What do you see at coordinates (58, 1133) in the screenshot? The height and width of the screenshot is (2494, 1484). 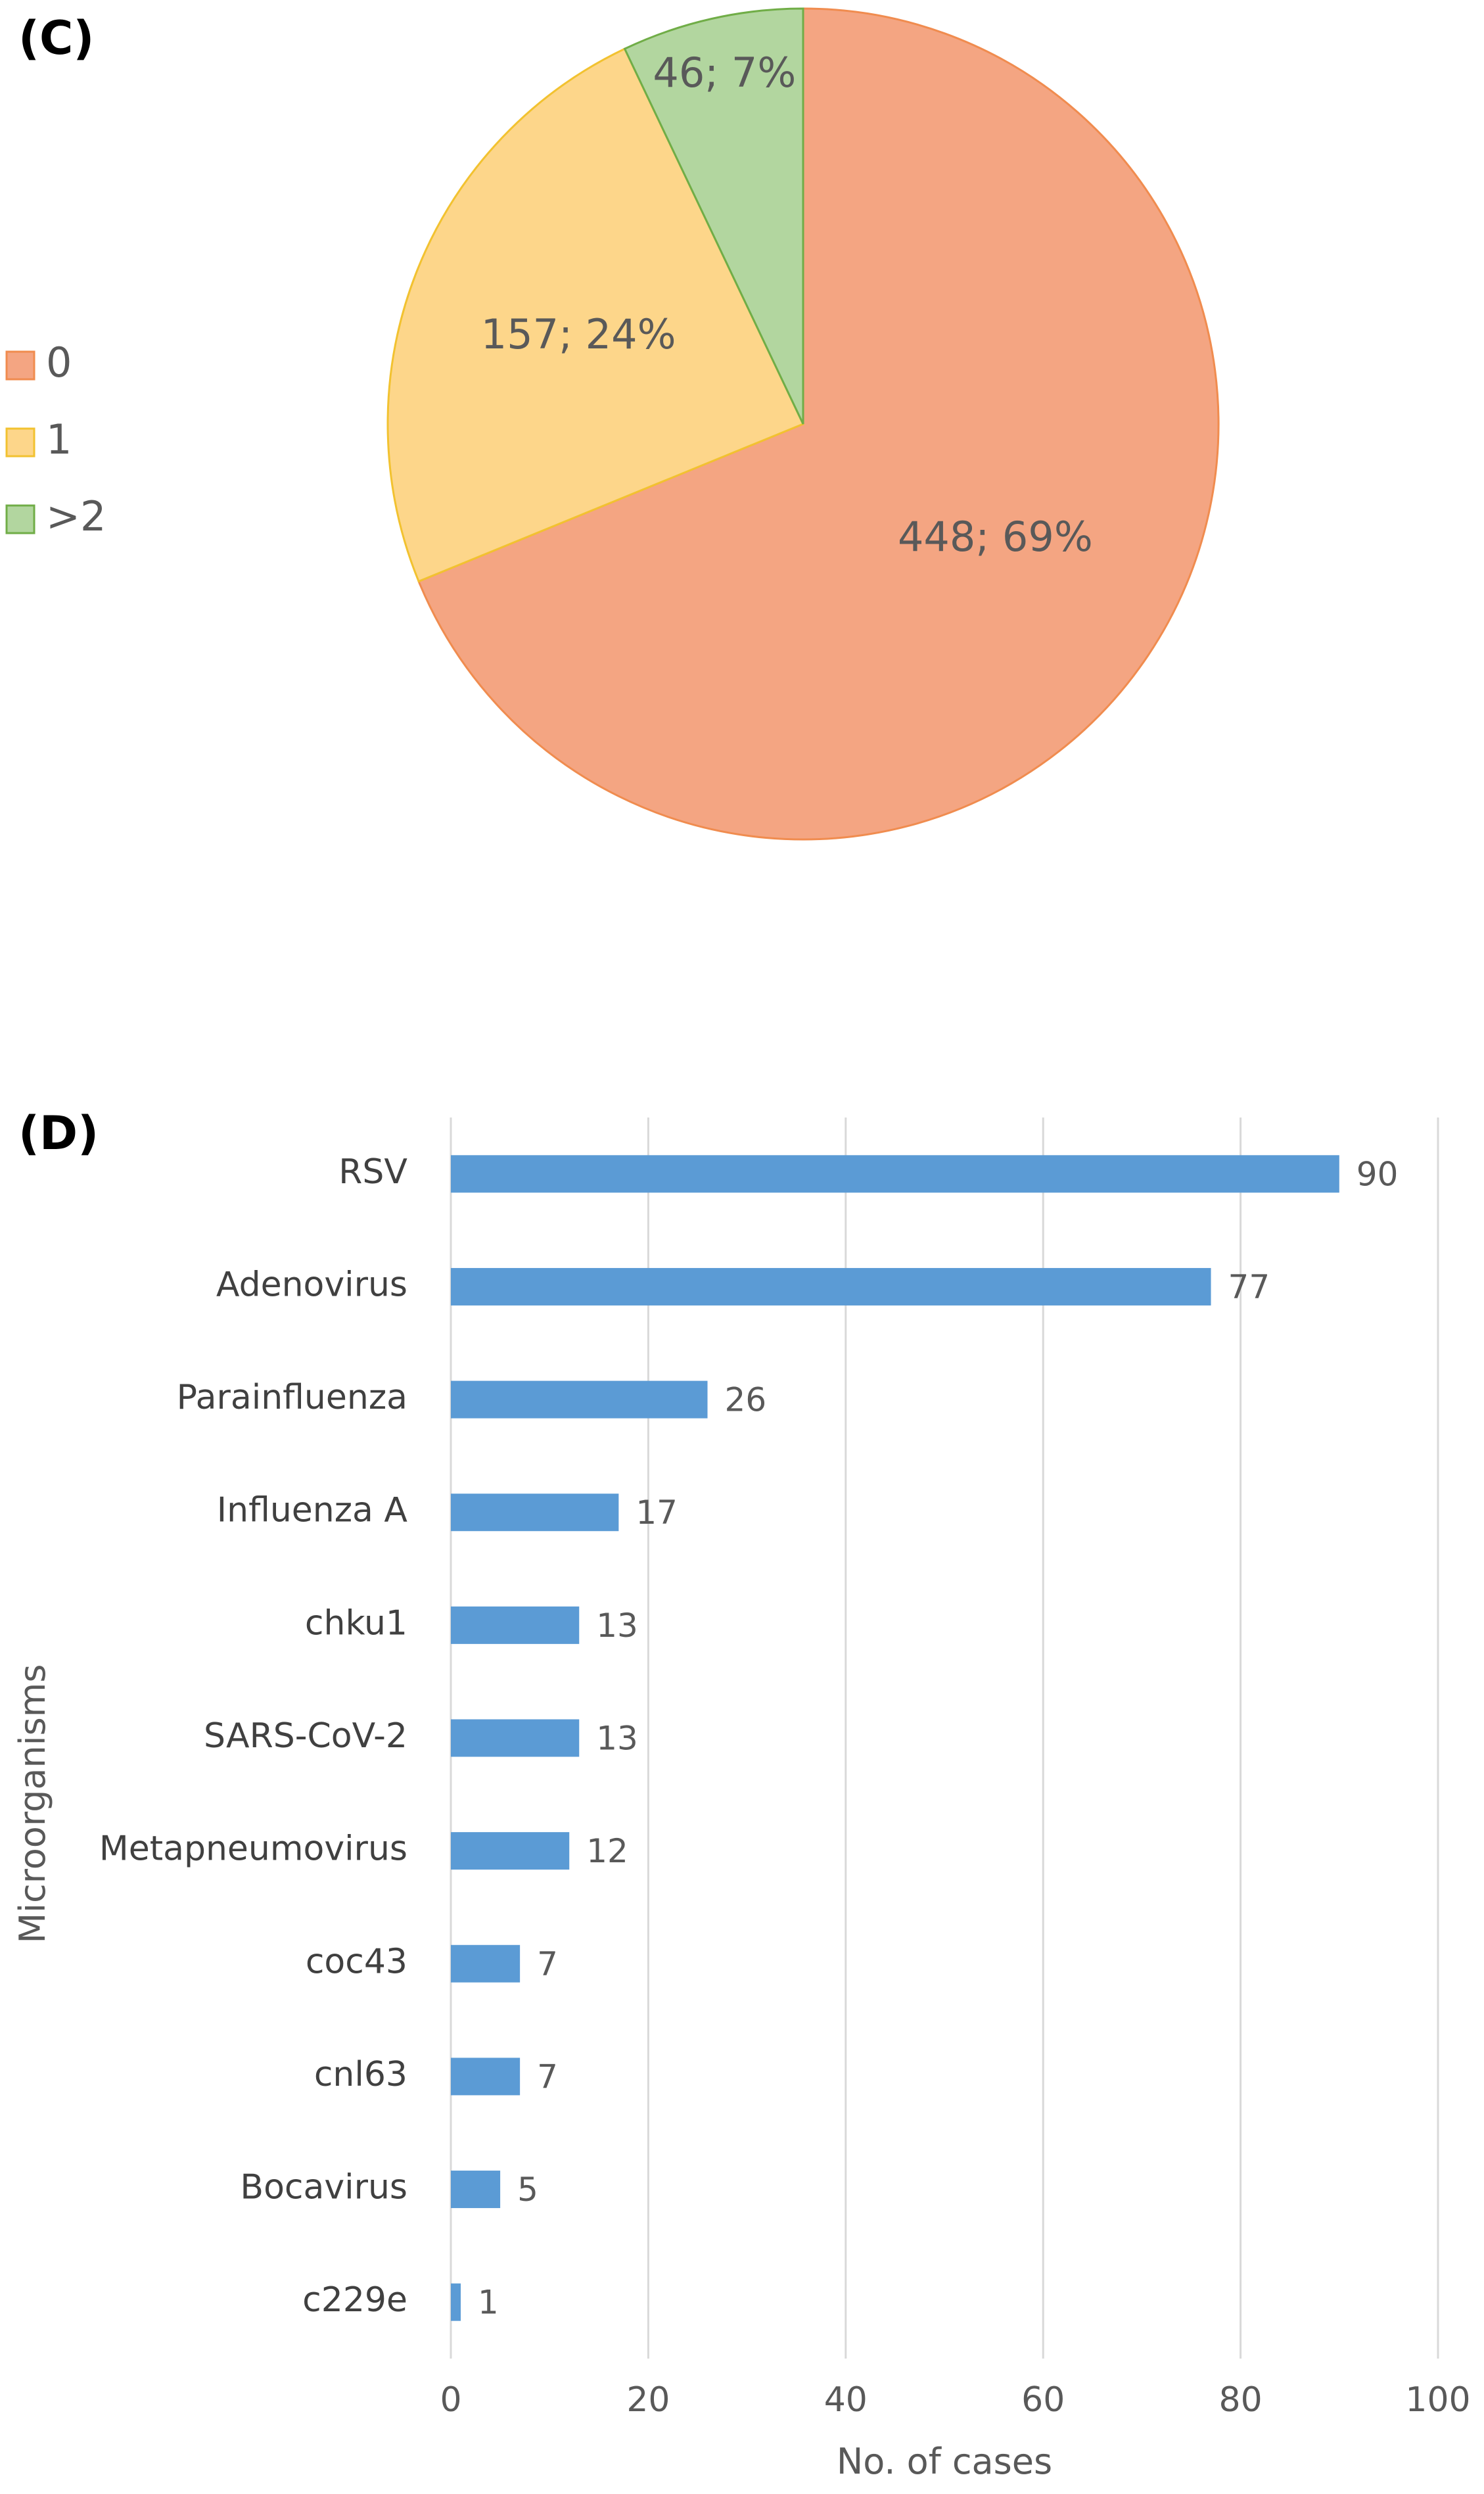 I see `panel-d-label: (D)` at bounding box center [58, 1133].